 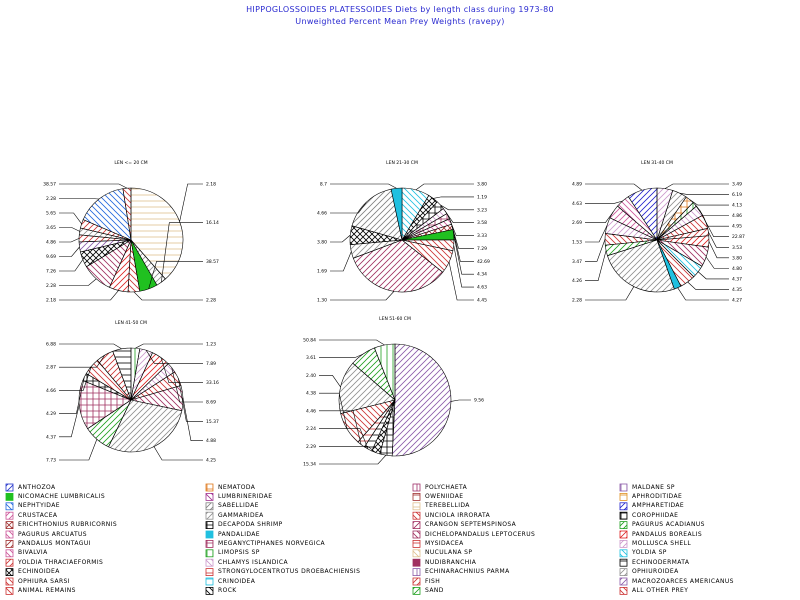 What do you see at coordinates (451, 562) in the screenshot?
I see `legend-label: NUDIBRANCHIA` at bounding box center [451, 562].